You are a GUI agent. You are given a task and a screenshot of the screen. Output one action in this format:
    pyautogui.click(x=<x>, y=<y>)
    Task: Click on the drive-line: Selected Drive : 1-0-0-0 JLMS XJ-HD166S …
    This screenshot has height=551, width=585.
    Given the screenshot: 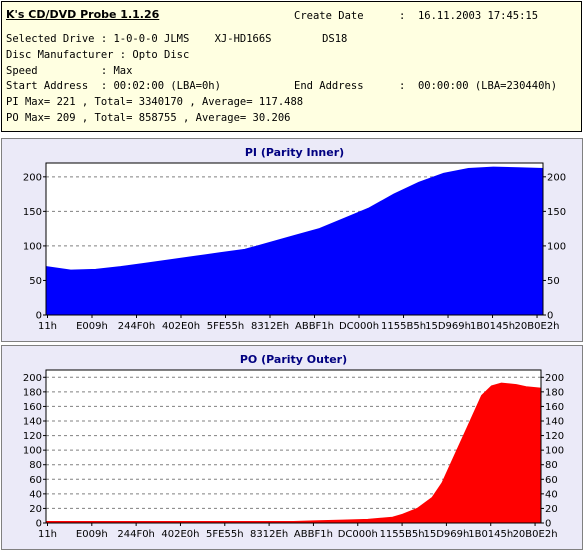 What is the action you would take?
    pyautogui.click(x=177, y=39)
    